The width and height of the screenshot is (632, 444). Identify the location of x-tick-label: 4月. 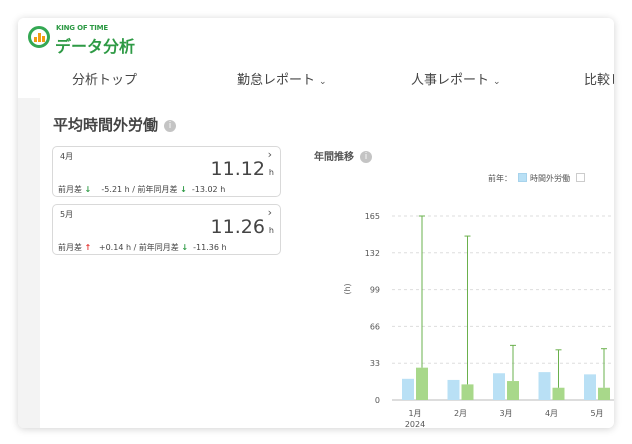
(551, 413).